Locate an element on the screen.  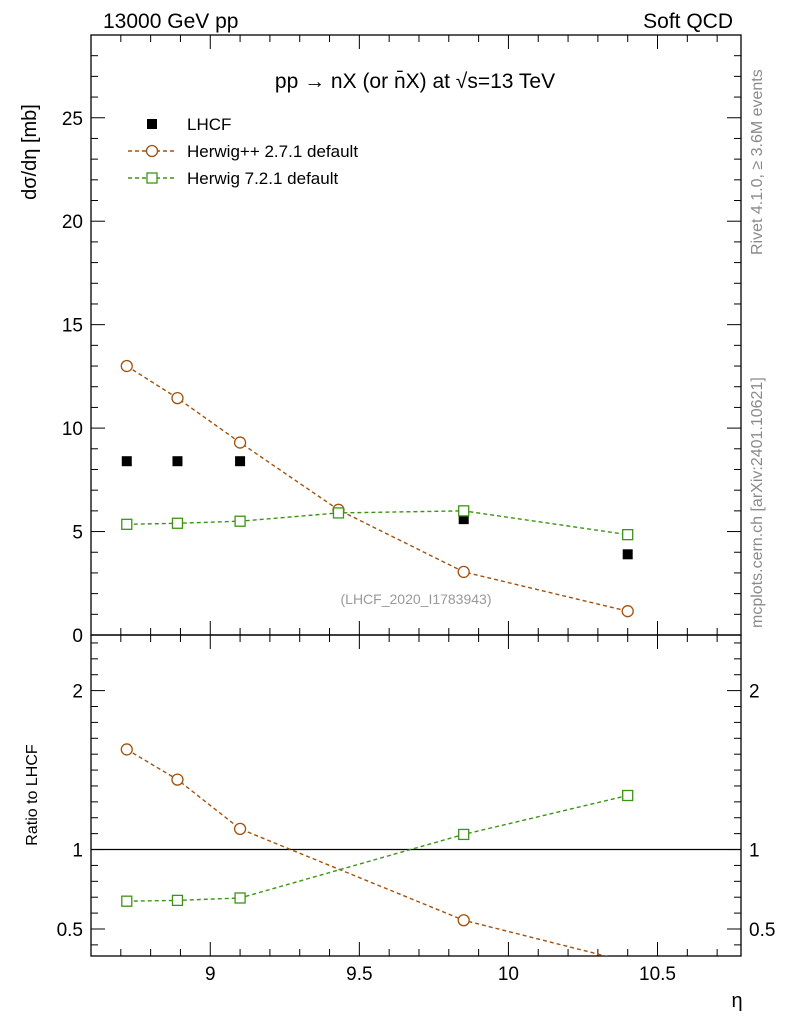
site-label: mcplots.cern.ch [arXiv:2401.10621] is located at coordinates (757, 502).